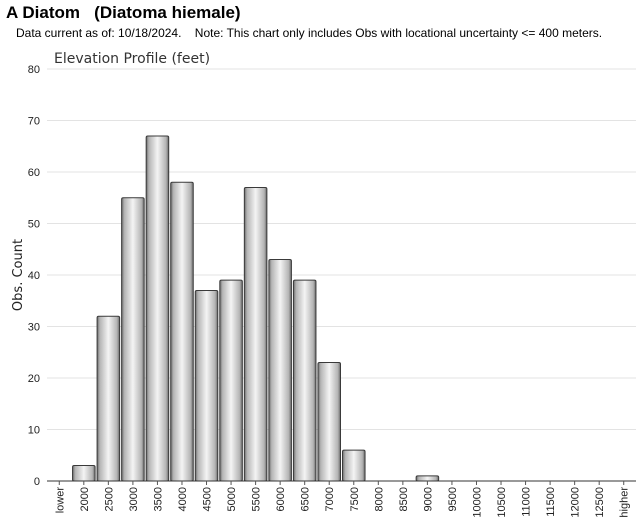 The image size is (640, 523). What do you see at coordinates (183, 499) in the screenshot?
I see `x-tick-label: 4000` at bounding box center [183, 499].